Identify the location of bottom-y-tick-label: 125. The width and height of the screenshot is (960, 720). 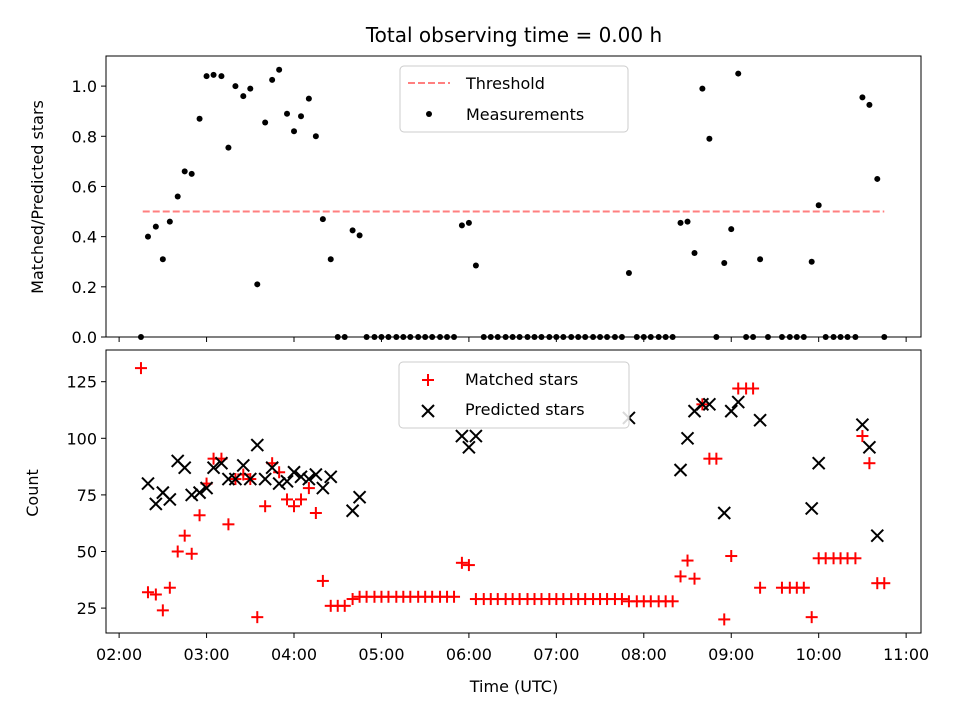
(81, 382).